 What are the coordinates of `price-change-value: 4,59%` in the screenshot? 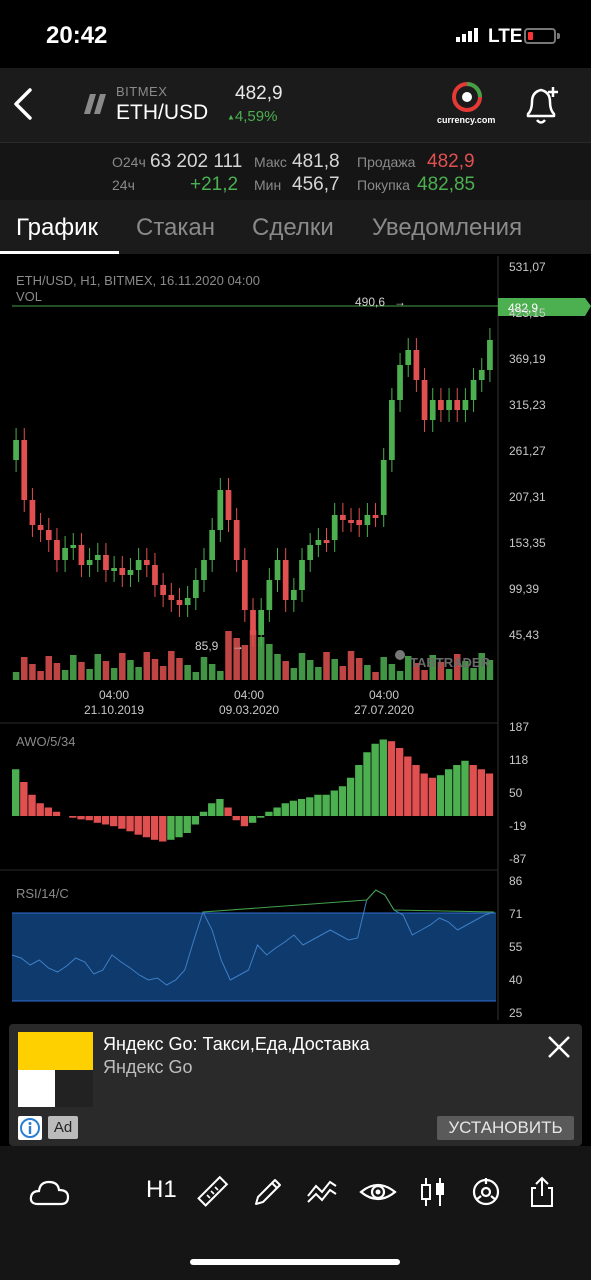 It's located at (256, 116).